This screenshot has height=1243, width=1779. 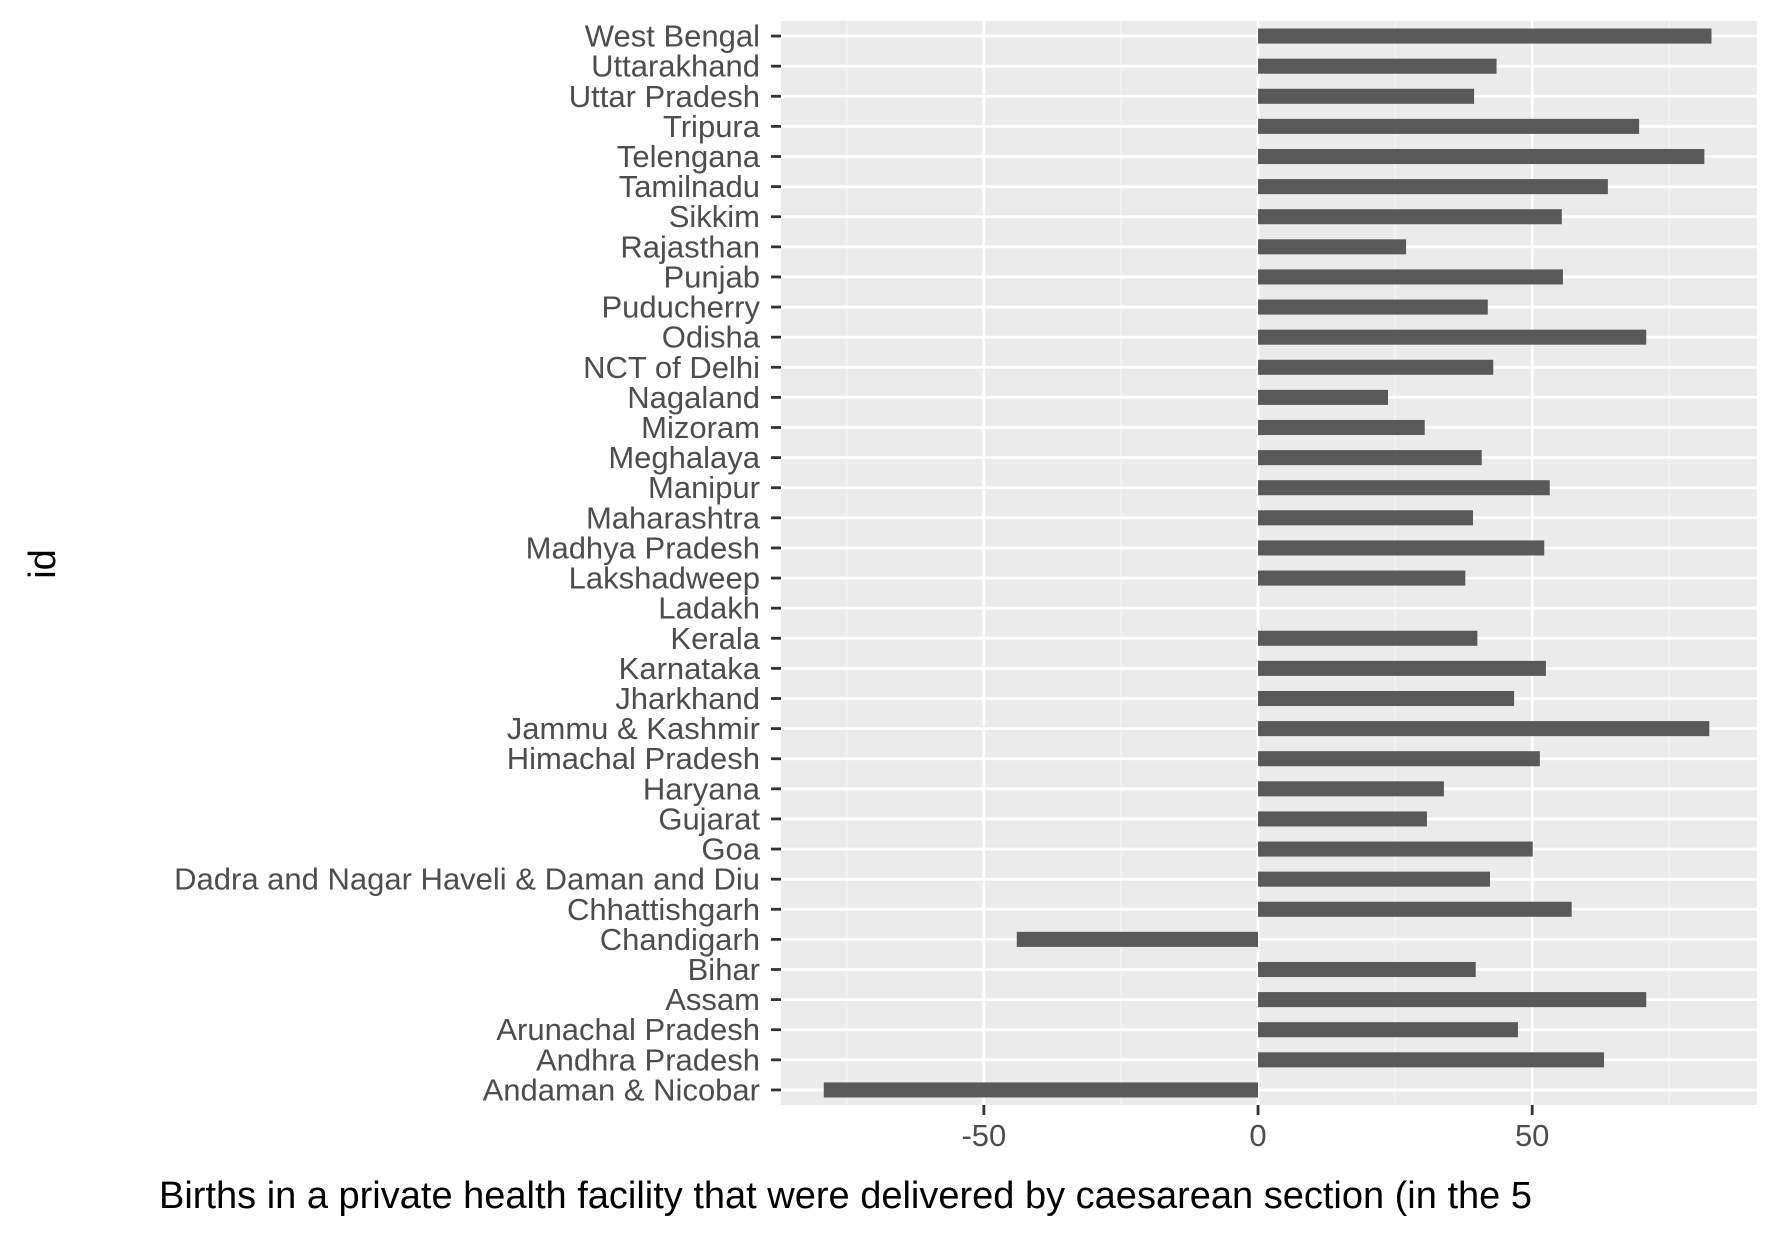 I want to click on y-tick-label: Sikkim, so click(x=714, y=216).